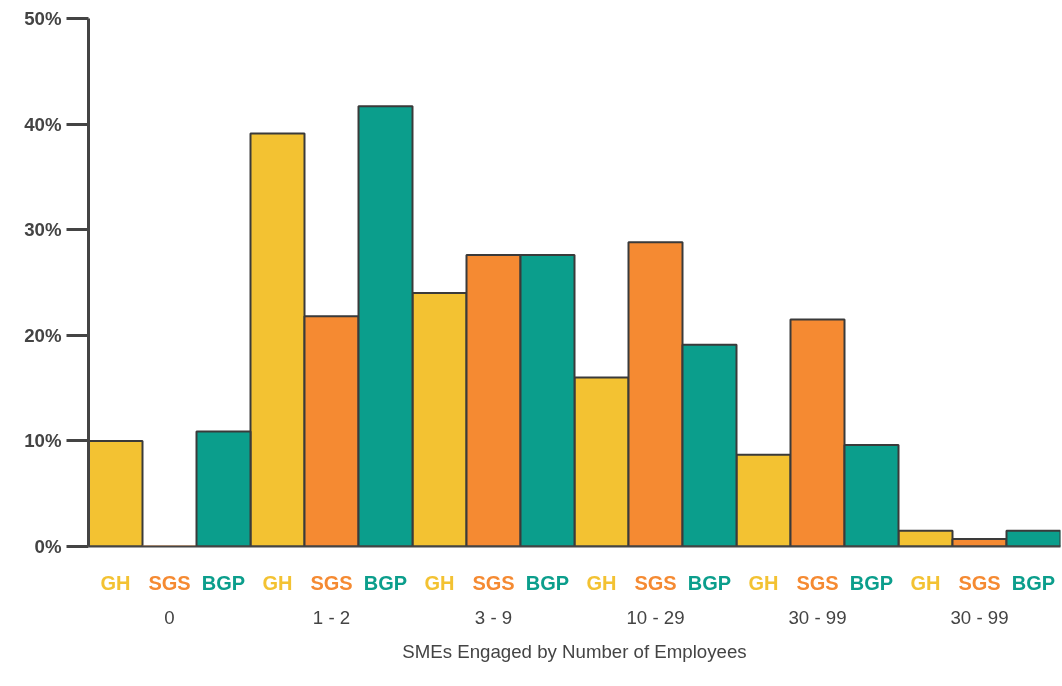 This screenshot has height=686, width=1062. I want to click on y-tick-label: 10%, so click(43, 441).